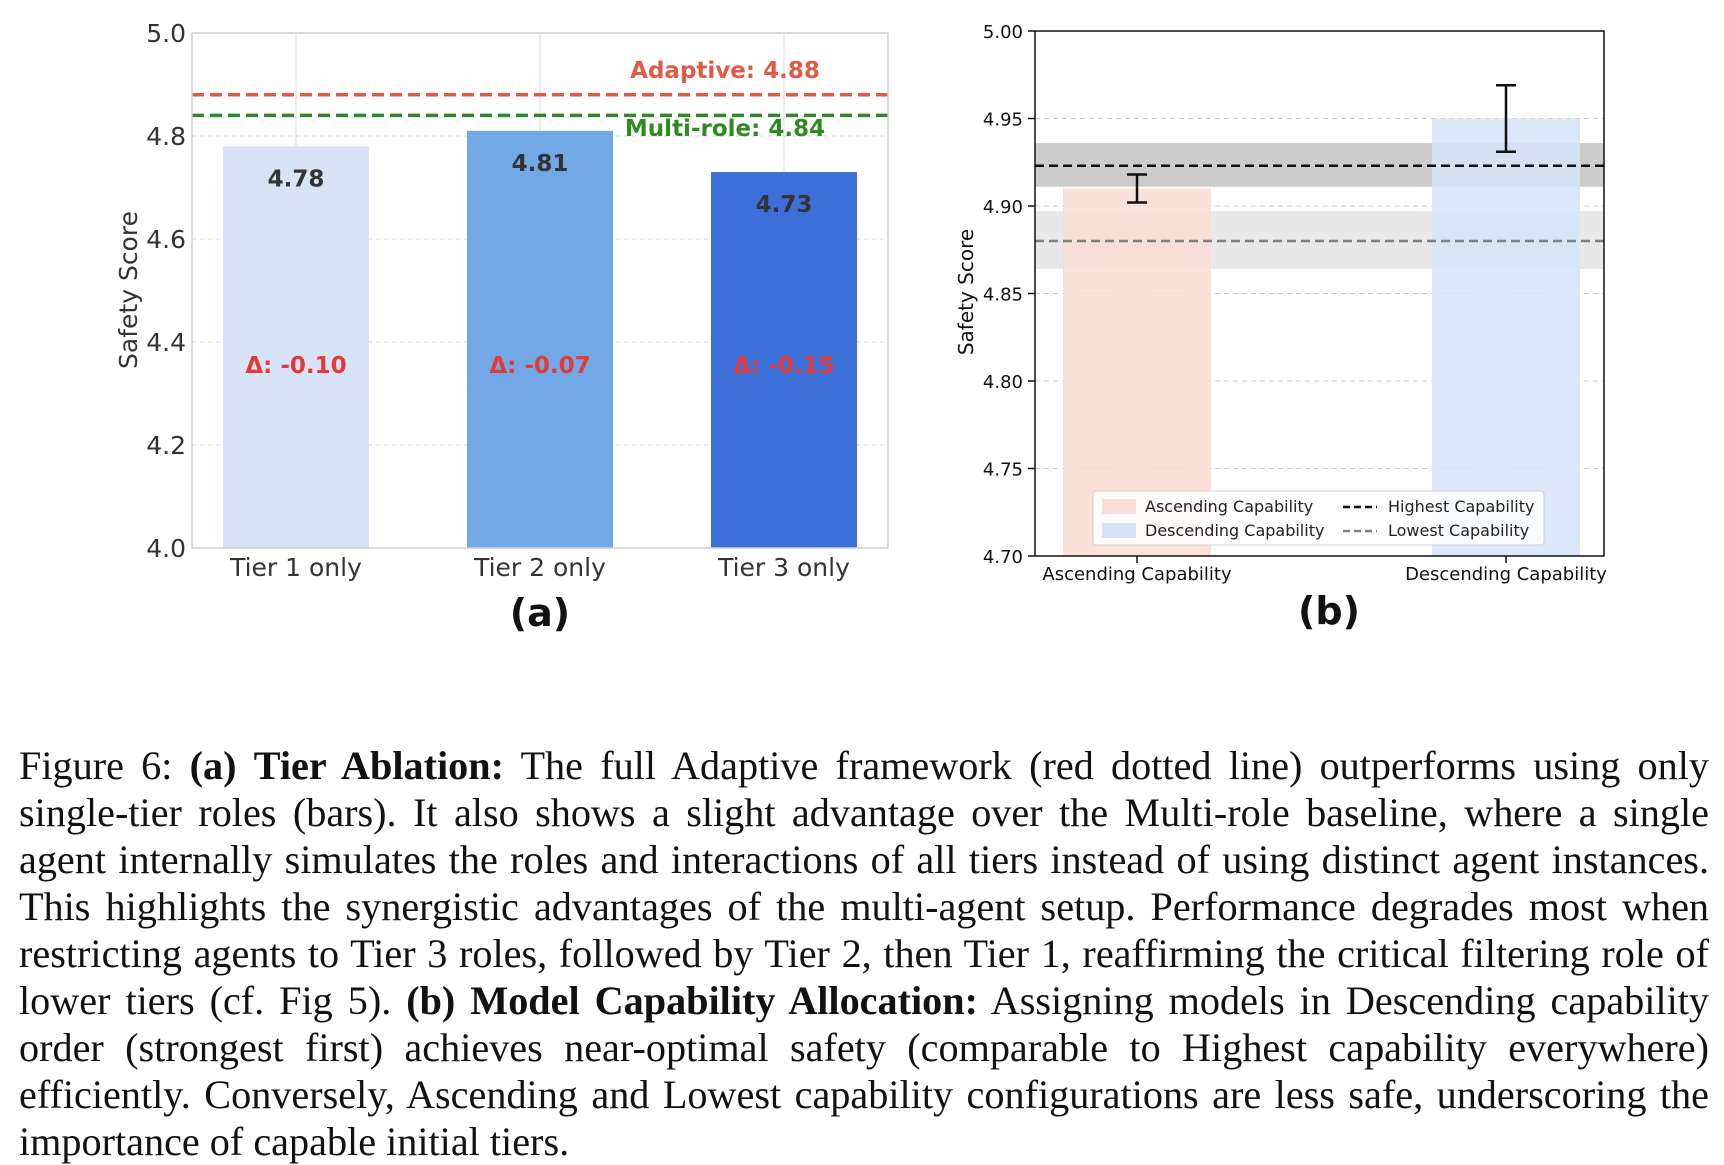  What do you see at coordinates (1329, 611) in the screenshot?
I see `panel-b-panel-label: (b)` at bounding box center [1329, 611].